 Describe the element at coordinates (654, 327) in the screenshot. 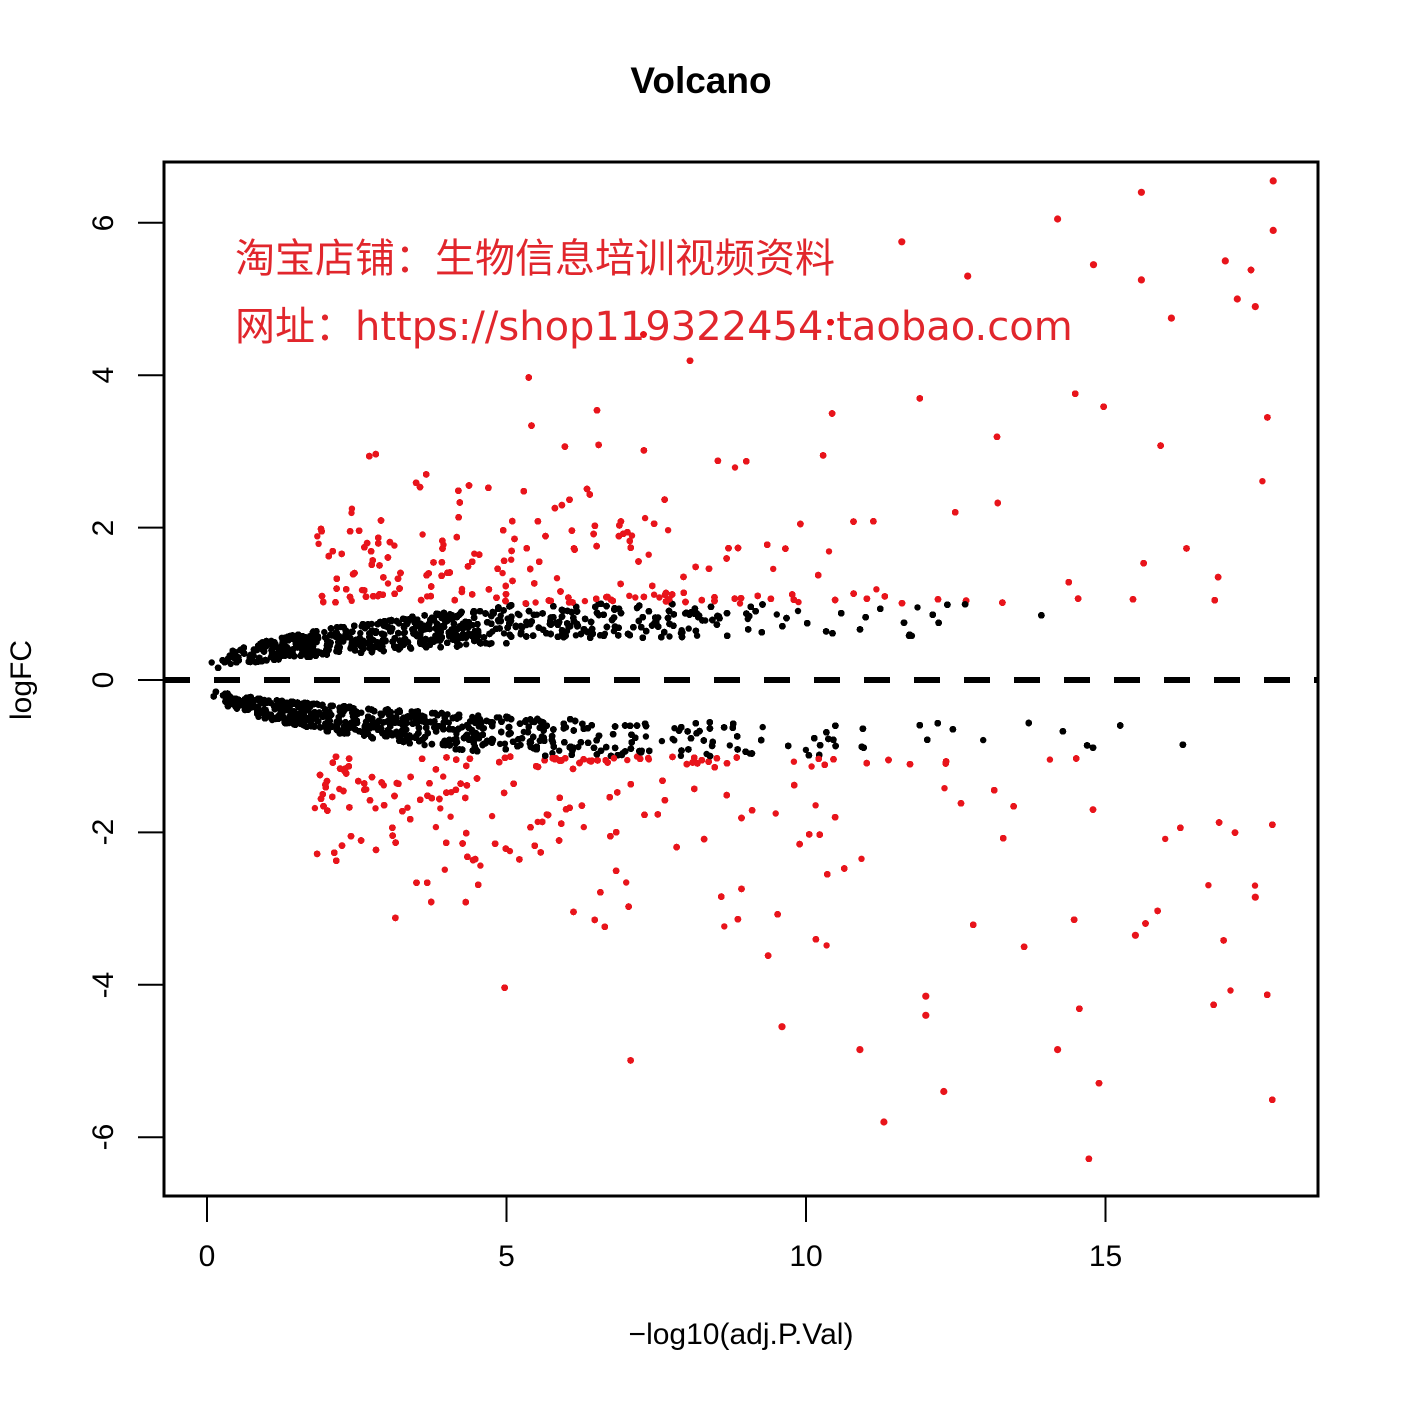

I see `watermark-url: 网址：https://shop119322454.taobao.com` at that location.